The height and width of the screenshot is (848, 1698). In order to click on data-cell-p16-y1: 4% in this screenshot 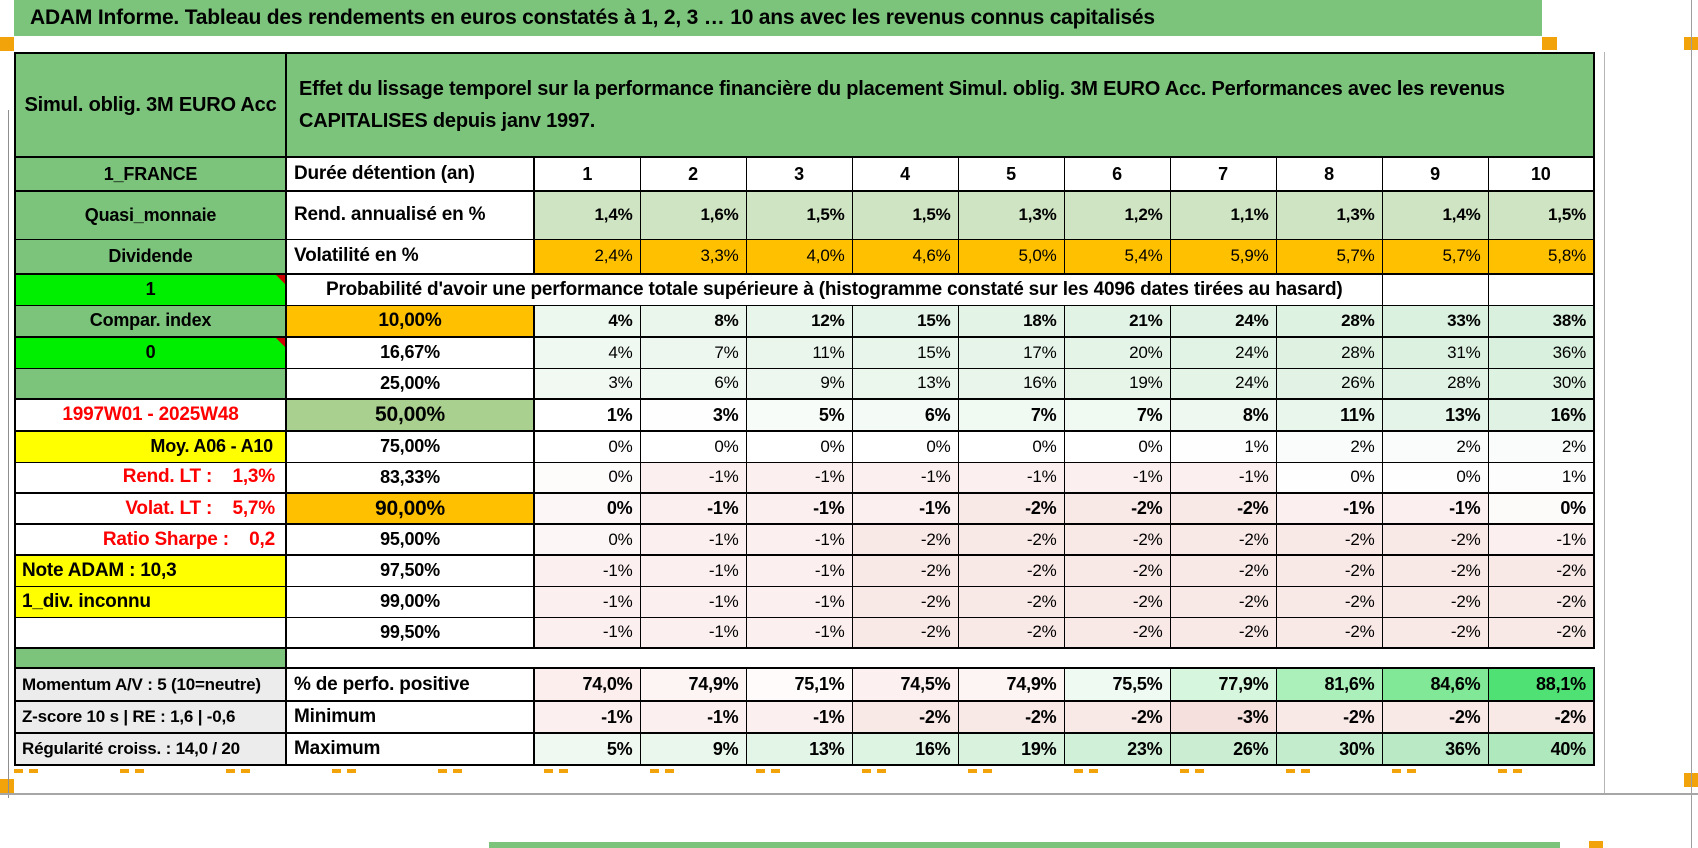, I will do `click(587, 352)`.